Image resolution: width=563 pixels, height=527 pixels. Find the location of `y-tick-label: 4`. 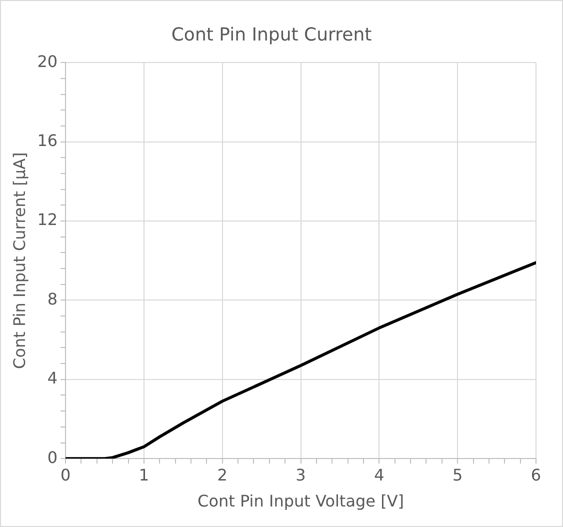

y-tick-label: 4 is located at coordinates (52, 378).